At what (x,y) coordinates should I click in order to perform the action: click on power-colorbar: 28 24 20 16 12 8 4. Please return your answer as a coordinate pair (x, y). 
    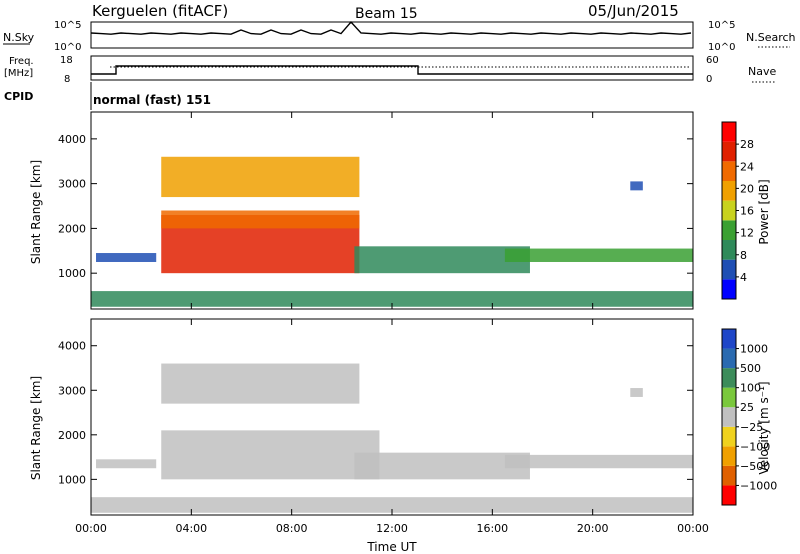
    Looking at the image, I should click on (737, 210).